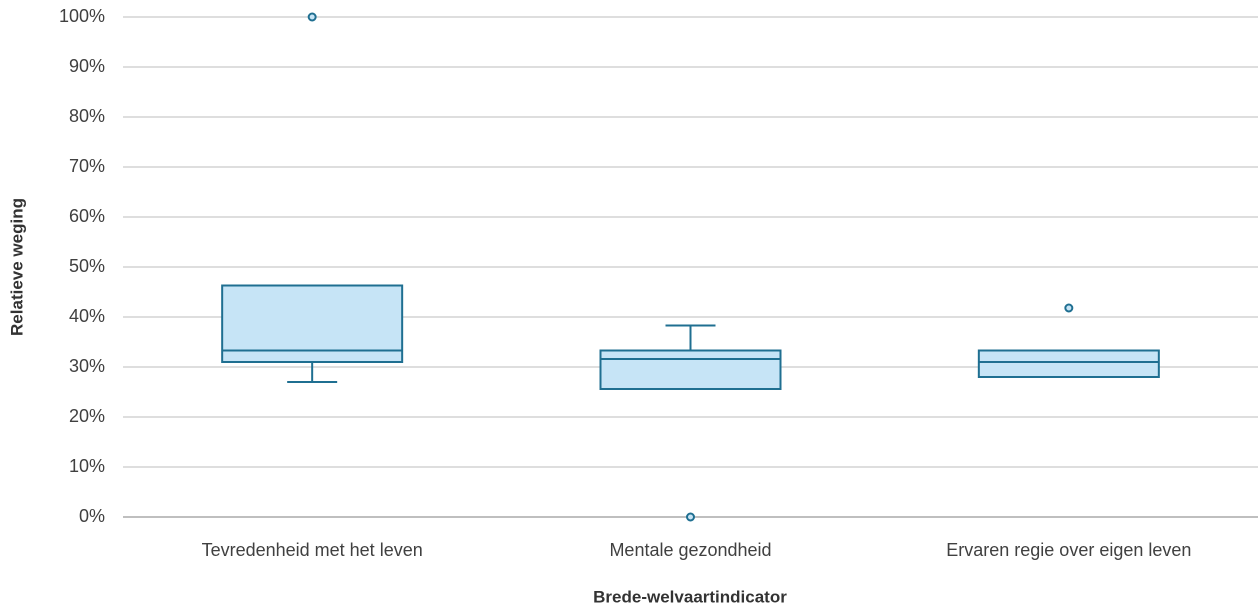  I want to click on y-tick-label: 0%, so click(92, 516).